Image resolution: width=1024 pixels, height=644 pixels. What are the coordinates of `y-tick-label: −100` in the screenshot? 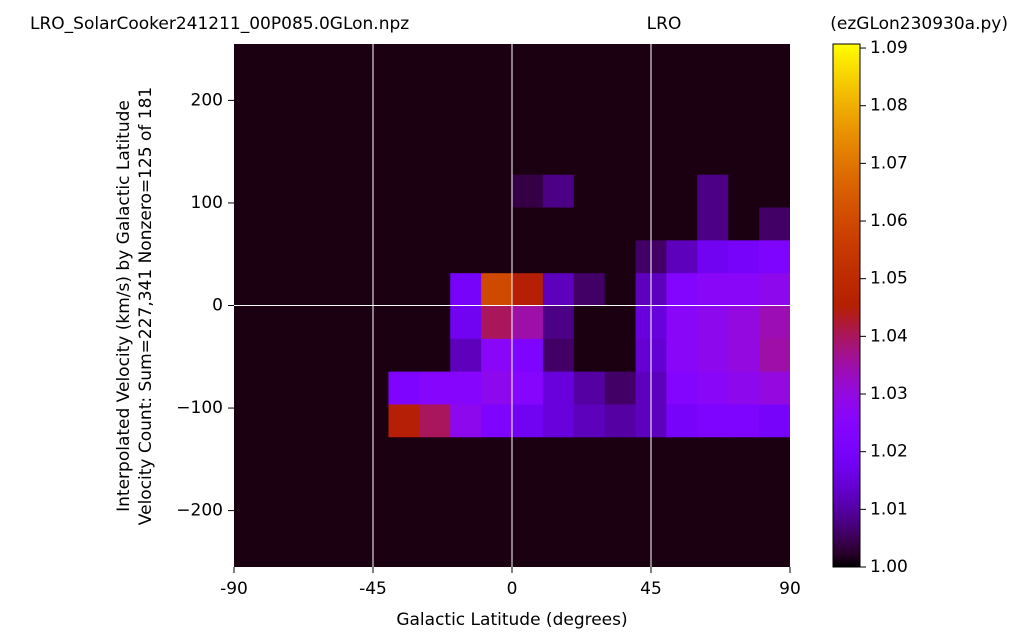 It's located at (199, 408).